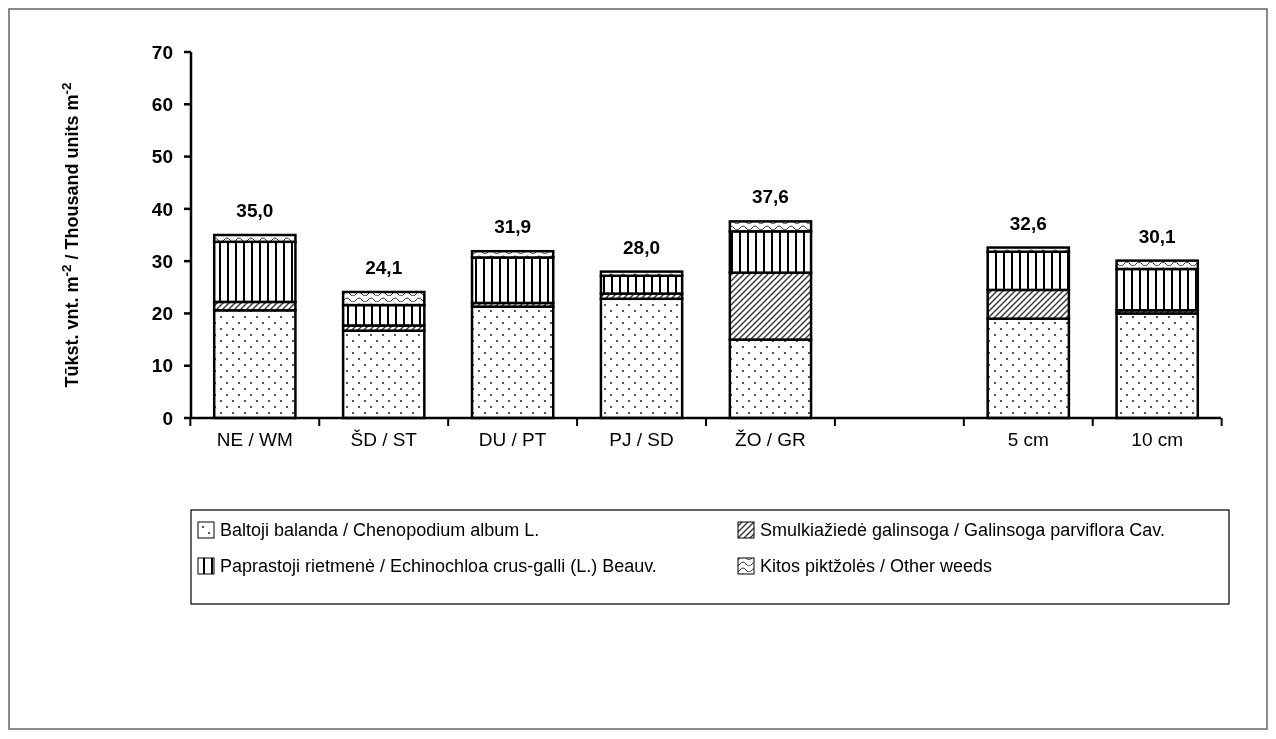 The width and height of the screenshot is (1276, 739). What do you see at coordinates (162, 209) in the screenshot?
I see `y-tick-label: 40` at bounding box center [162, 209].